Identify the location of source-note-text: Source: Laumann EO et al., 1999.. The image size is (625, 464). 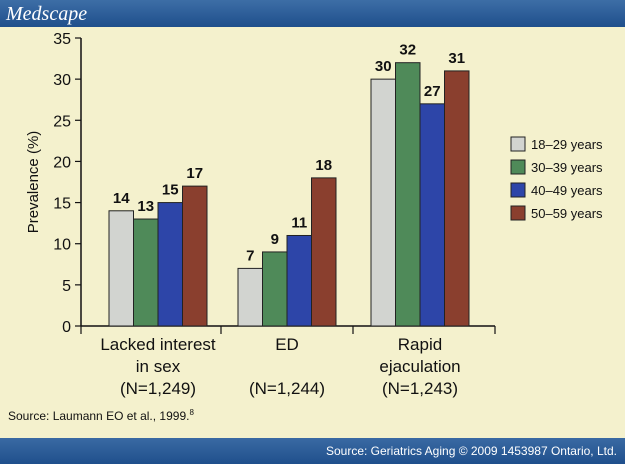
(99, 416).